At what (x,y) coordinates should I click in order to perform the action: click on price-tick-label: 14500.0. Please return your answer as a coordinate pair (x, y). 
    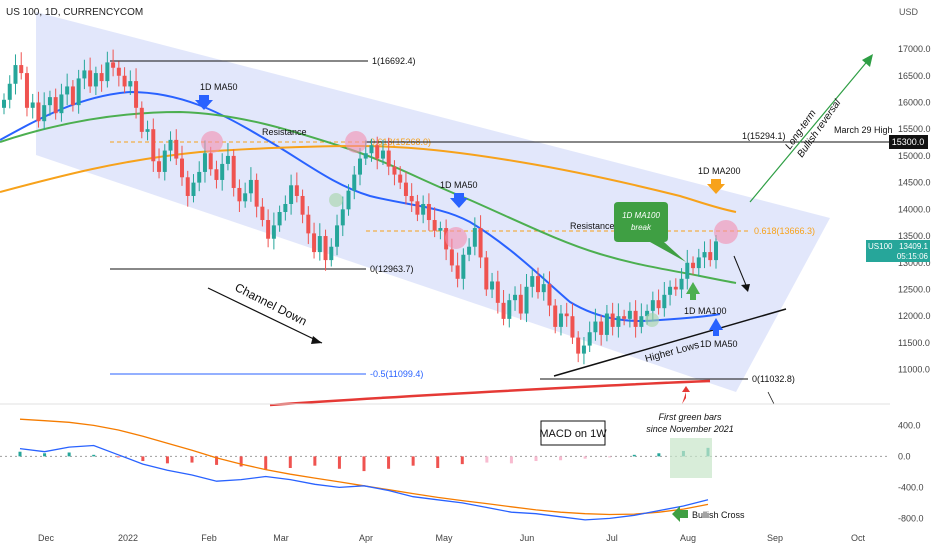
    Looking at the image, I should click on (914, 183).